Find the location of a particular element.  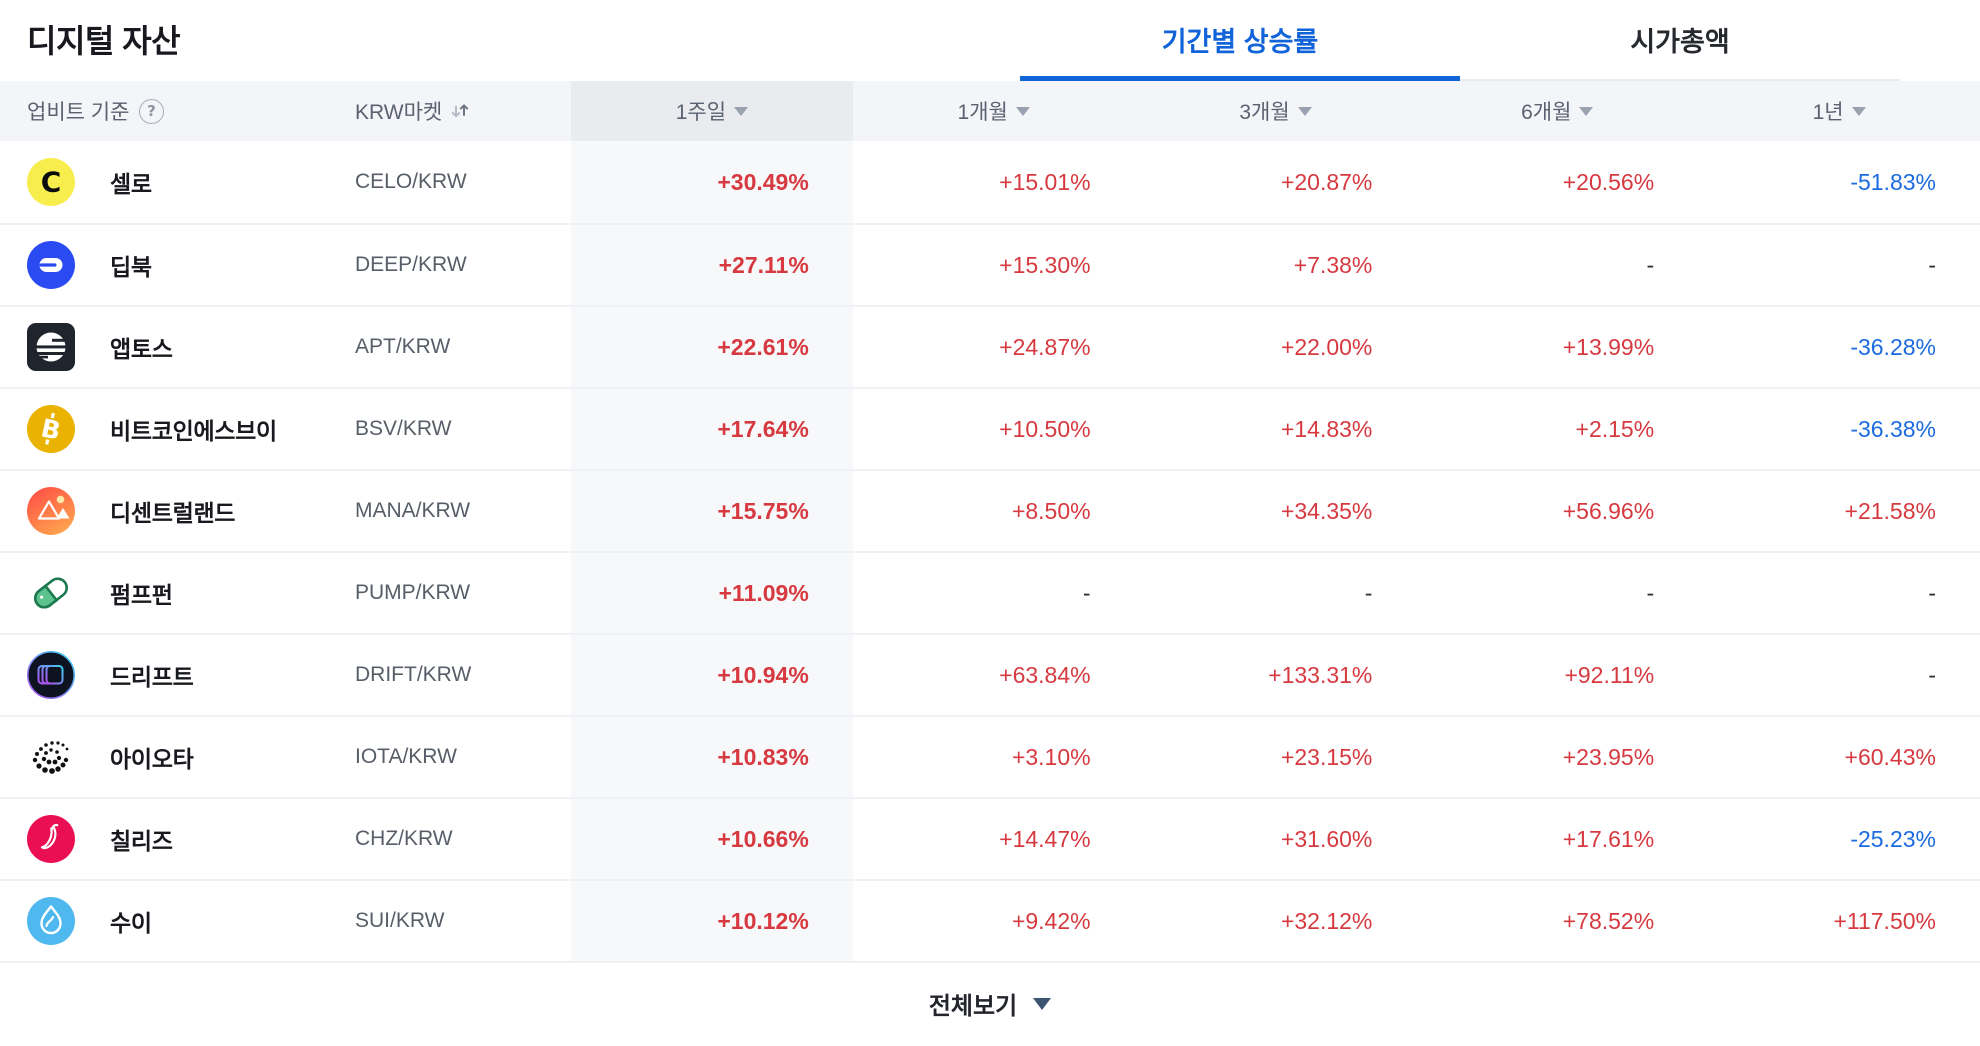

market-pair: MANA/KRW is located at coordinates (413, 510).